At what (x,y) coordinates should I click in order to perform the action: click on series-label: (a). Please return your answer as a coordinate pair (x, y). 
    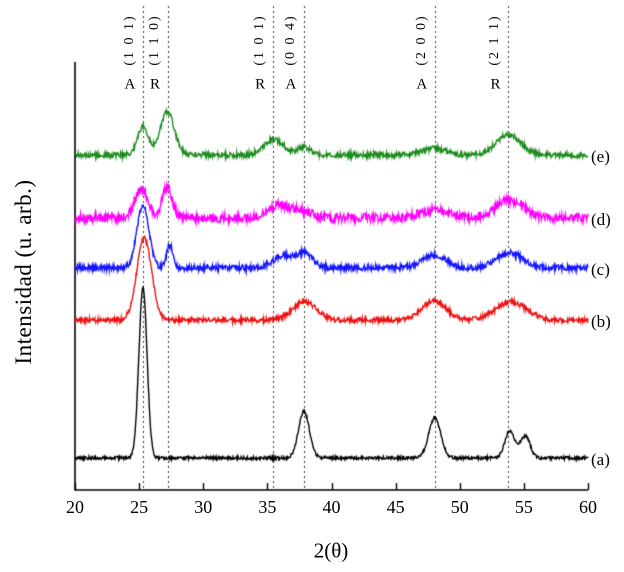
    Looking at the image, I should click on (600, 459).